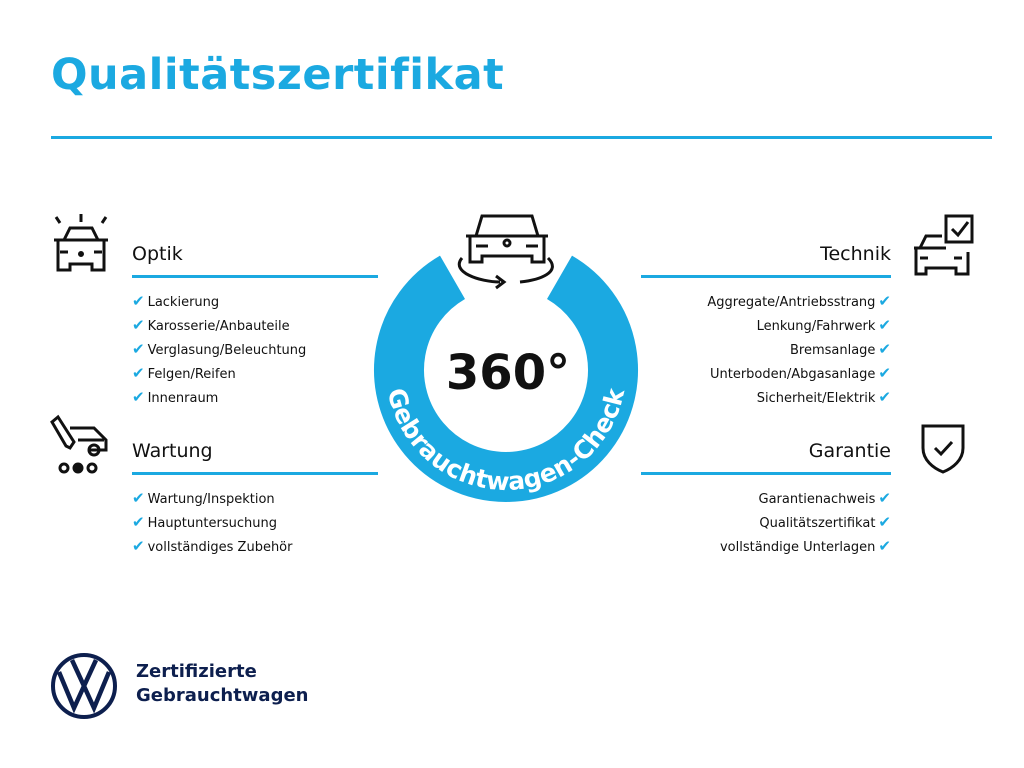  What do you see at coordinates (196, 671) in the screenshot?
I see `brand-line-1: Zertifizierte` at bounding box center [196, 671].